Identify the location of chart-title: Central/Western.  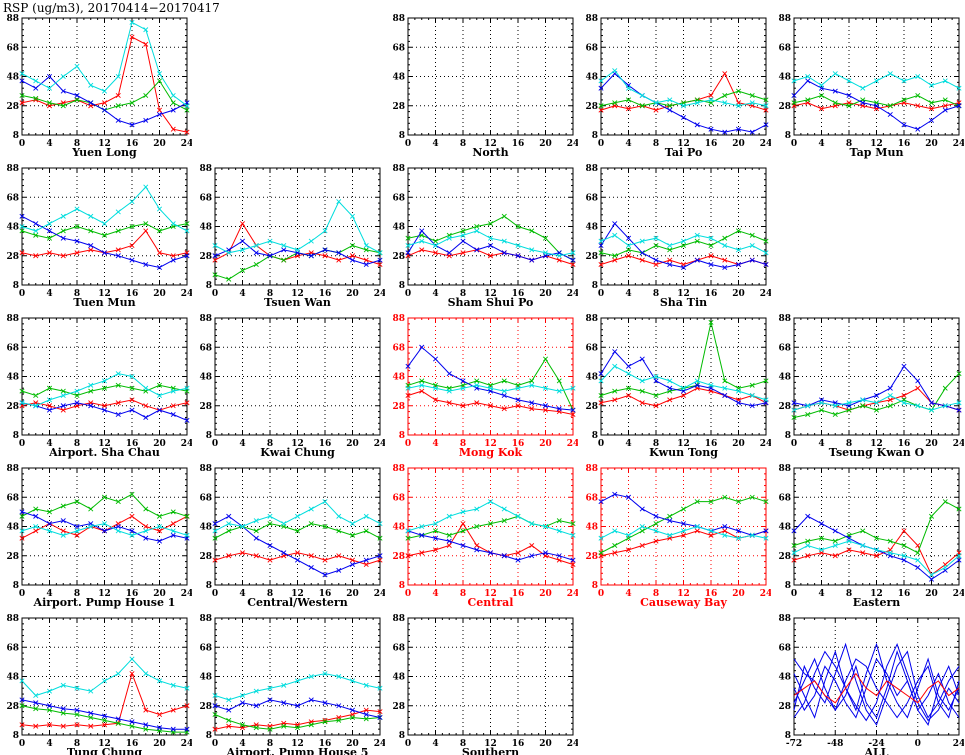
(297, 602).